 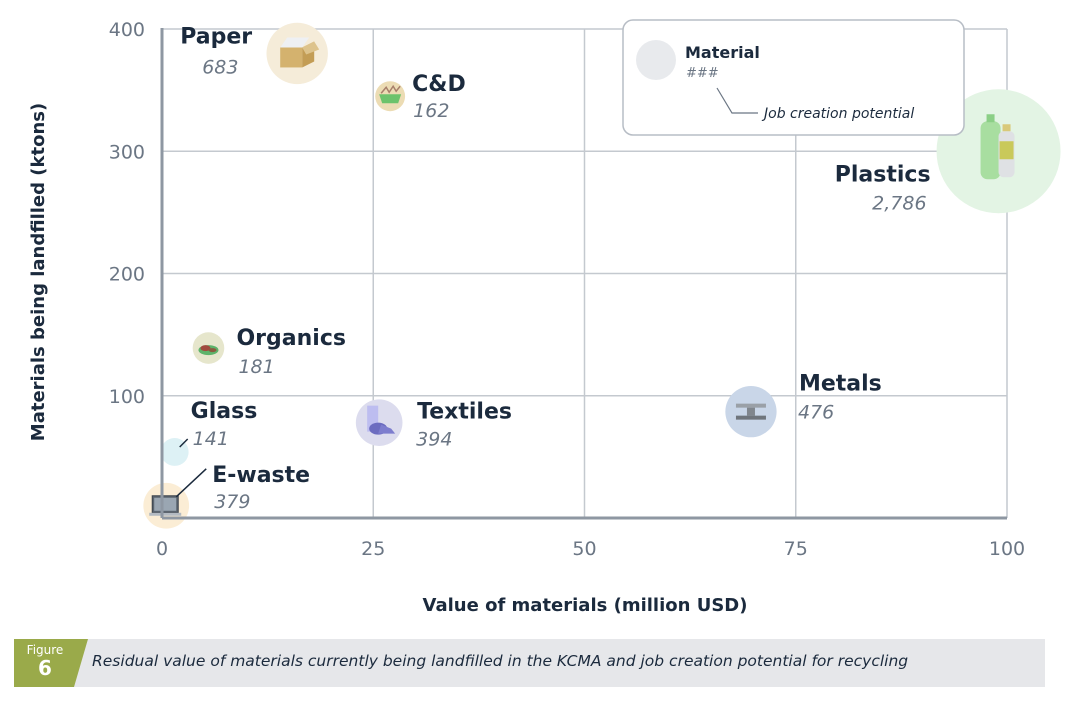 I want to click on leaves-icon, so click(x=208, y=350).